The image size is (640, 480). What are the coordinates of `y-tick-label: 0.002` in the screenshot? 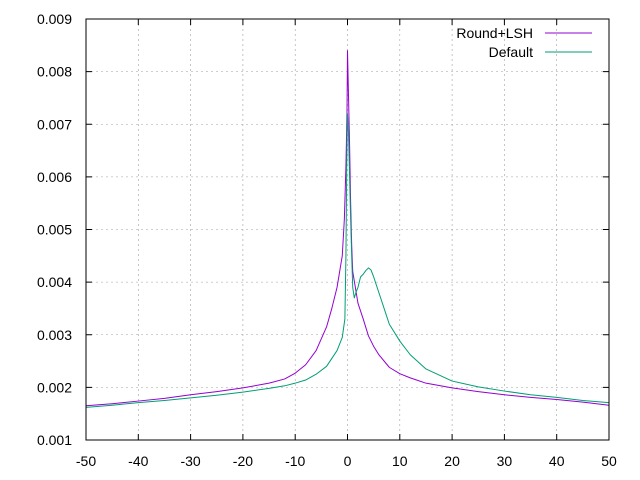 It's located at (54, 387).